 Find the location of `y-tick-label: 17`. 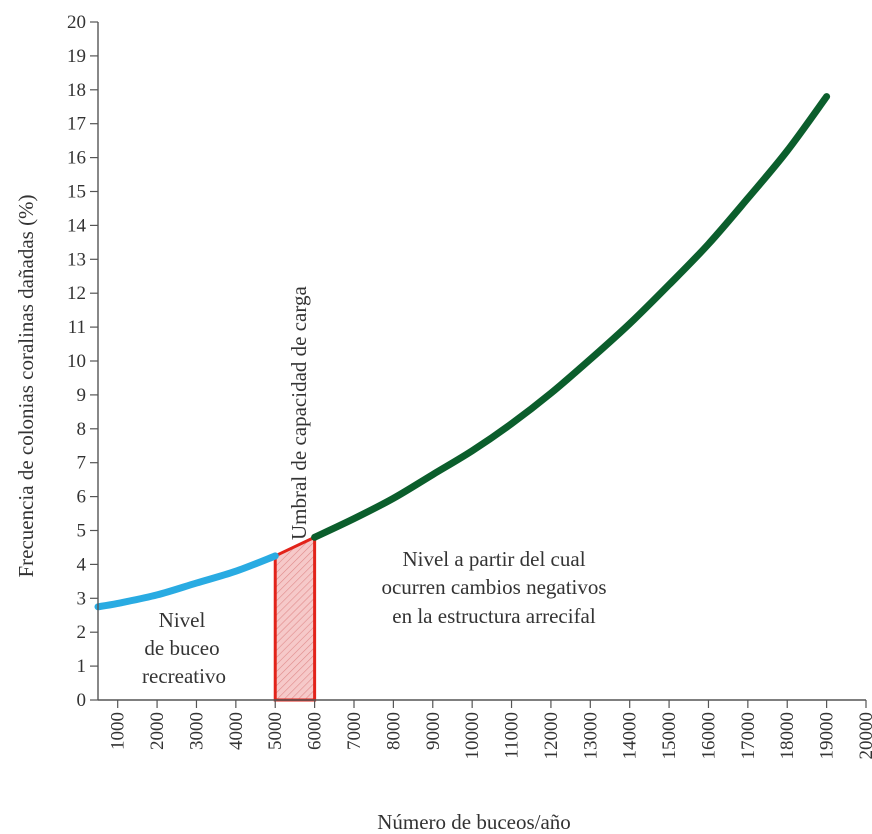

y-tick-label: 17 is located at coordinates (76, 124).